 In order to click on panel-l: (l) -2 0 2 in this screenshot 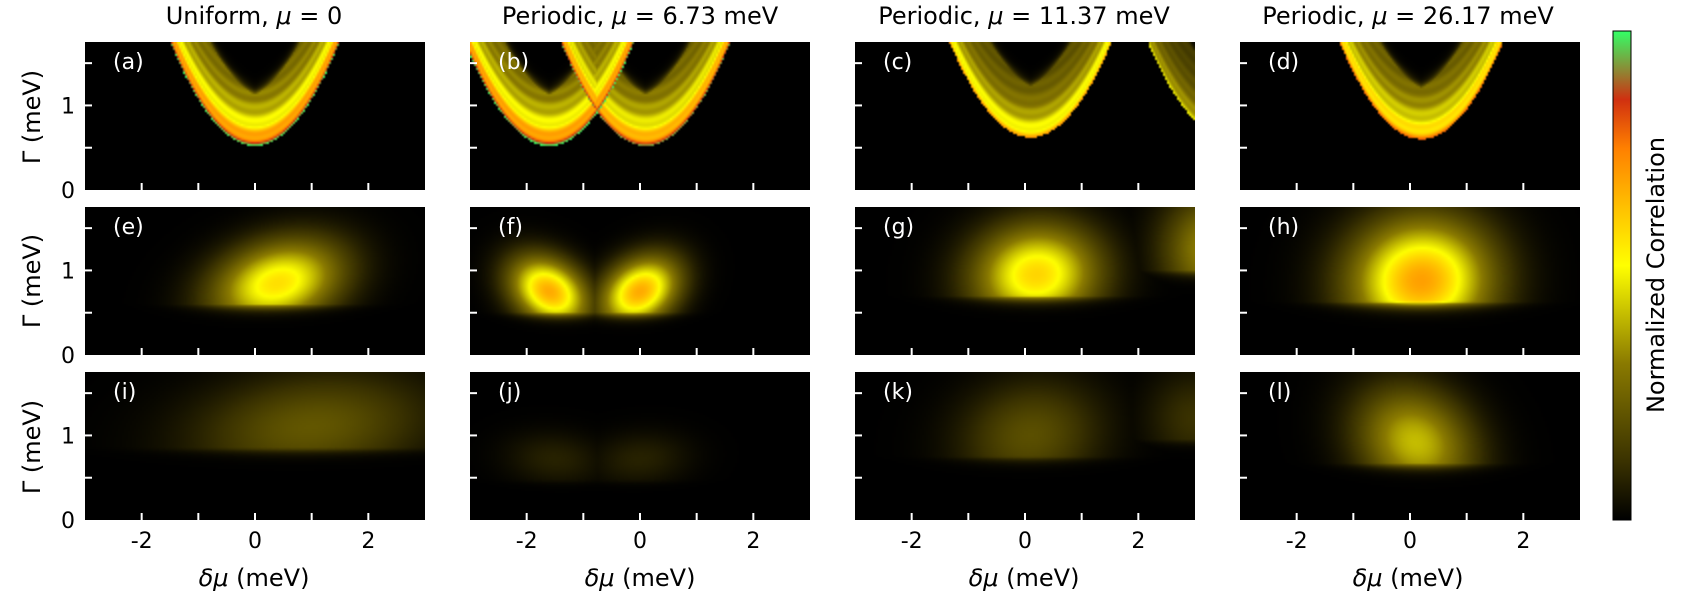, I will do `click(1410, 463)`.